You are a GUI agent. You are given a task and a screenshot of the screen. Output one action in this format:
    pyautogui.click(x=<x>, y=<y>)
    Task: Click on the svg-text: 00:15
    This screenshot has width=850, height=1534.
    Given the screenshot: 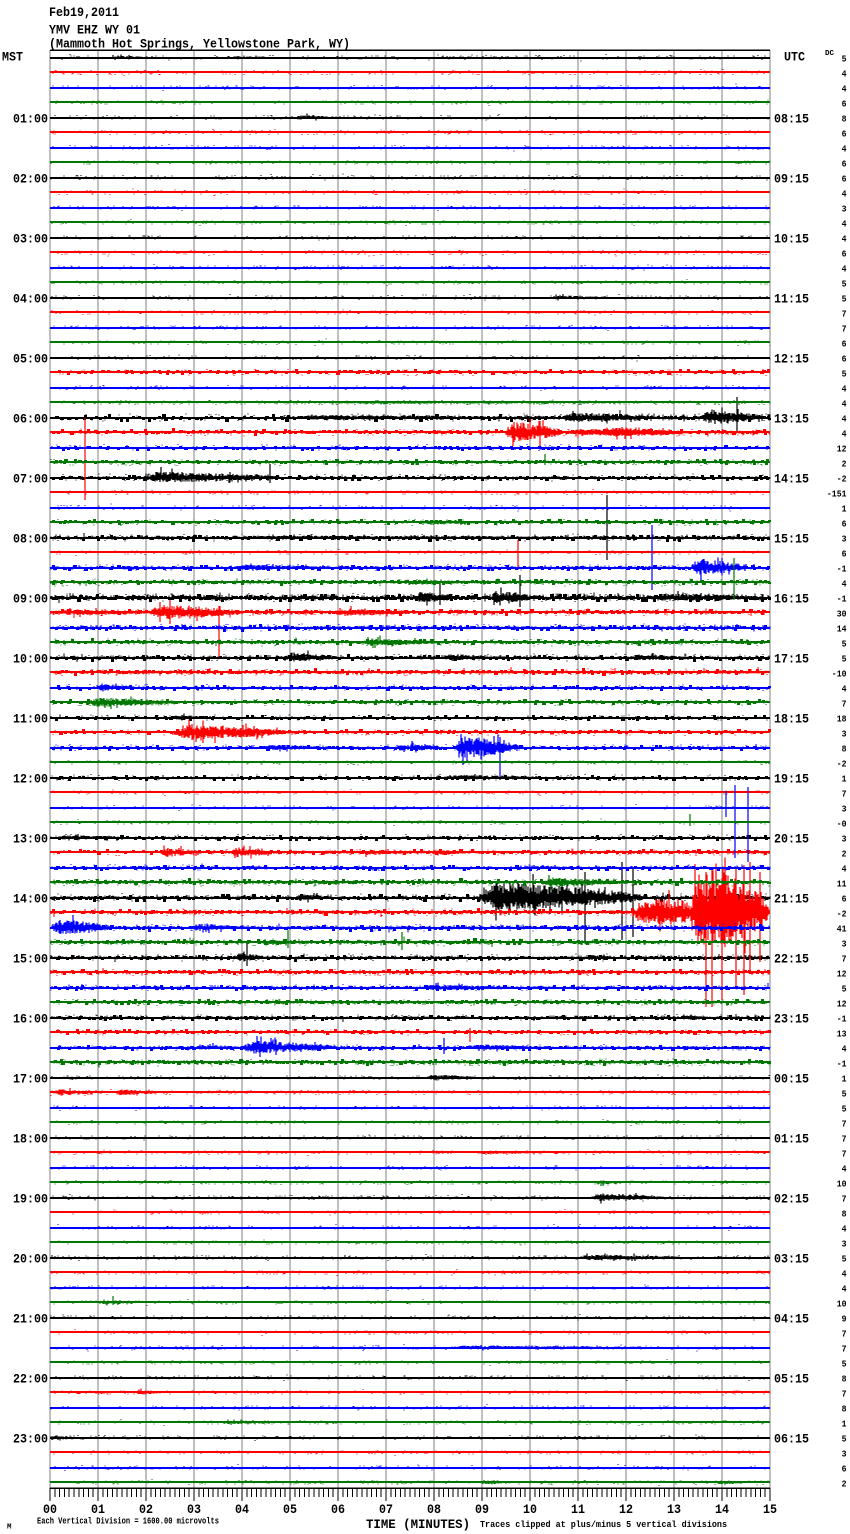 What is the action you would take?
    pyautogui.click(x=791, y=1079)
    